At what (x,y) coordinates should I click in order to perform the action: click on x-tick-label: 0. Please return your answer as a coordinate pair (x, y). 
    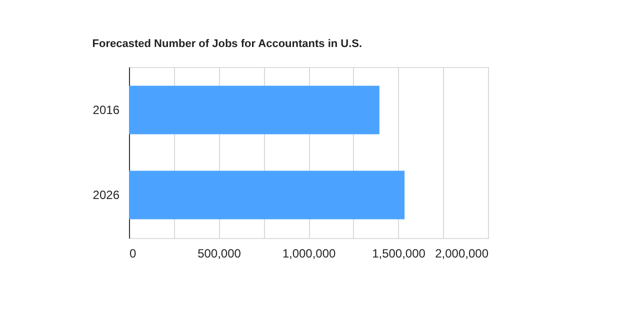
    Looking at the image, I should click on (133, 253).